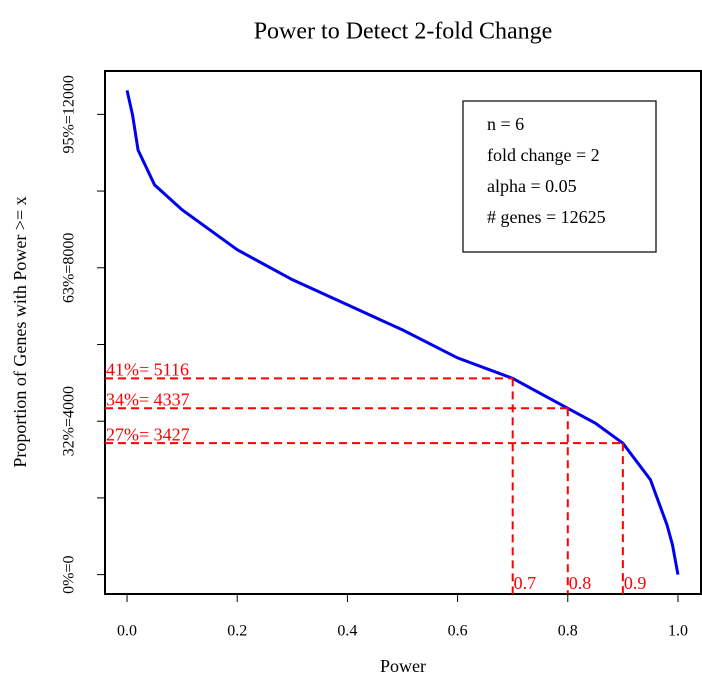  I want to click on x-tick-label: 0.2, so click(237, 631).